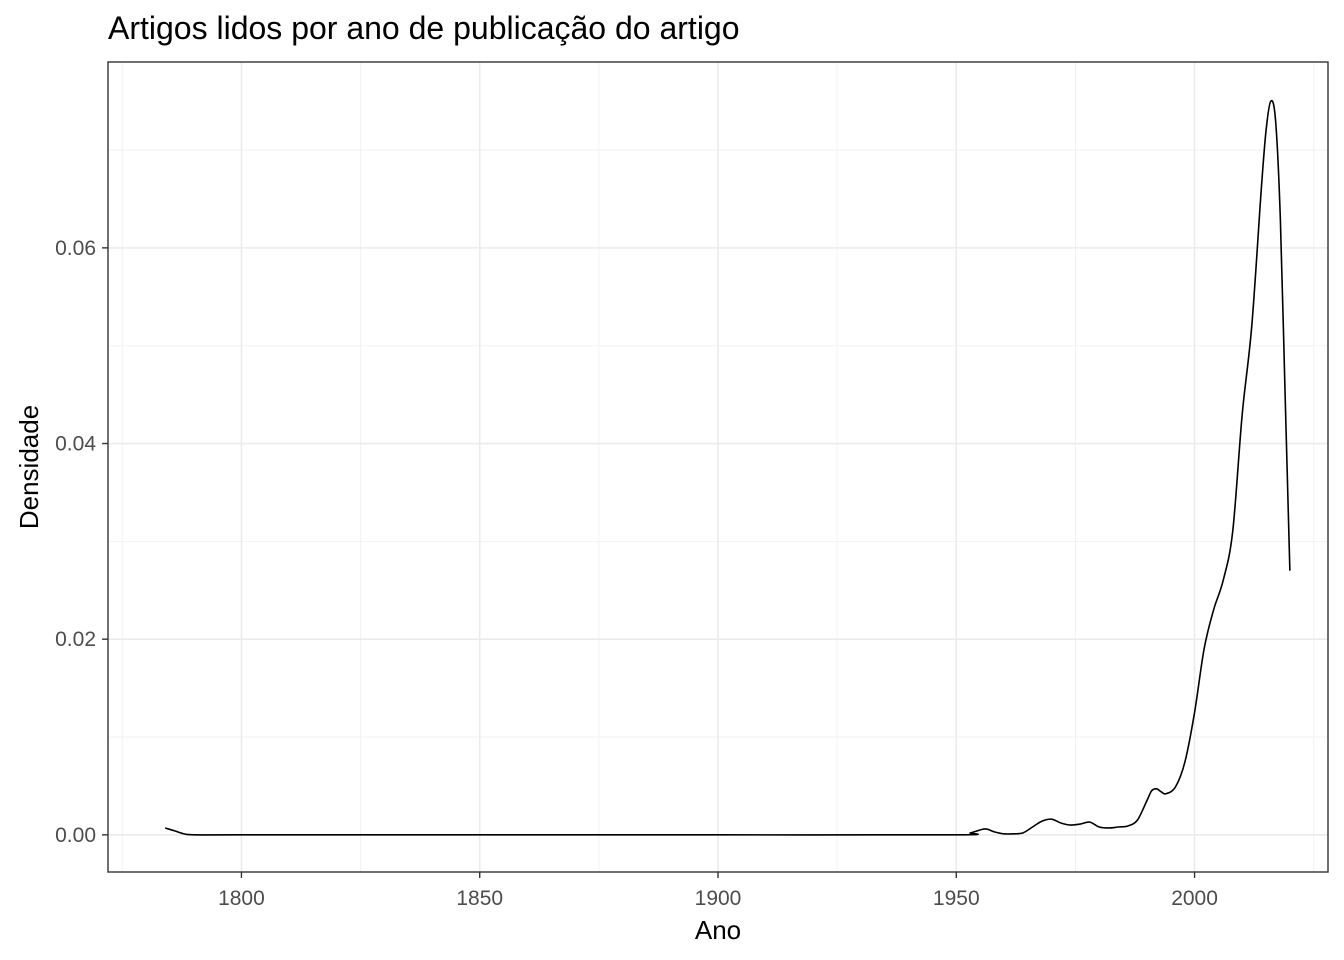  What do you see at coordinates (29, 467) in the screenshot?
I see `y-axis-title: Densidade` at bounding box center [29, 467].